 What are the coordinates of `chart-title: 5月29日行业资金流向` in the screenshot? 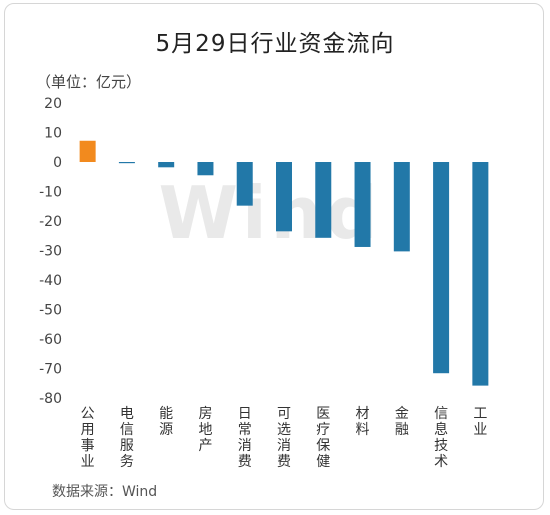 It's located at (275, 44).